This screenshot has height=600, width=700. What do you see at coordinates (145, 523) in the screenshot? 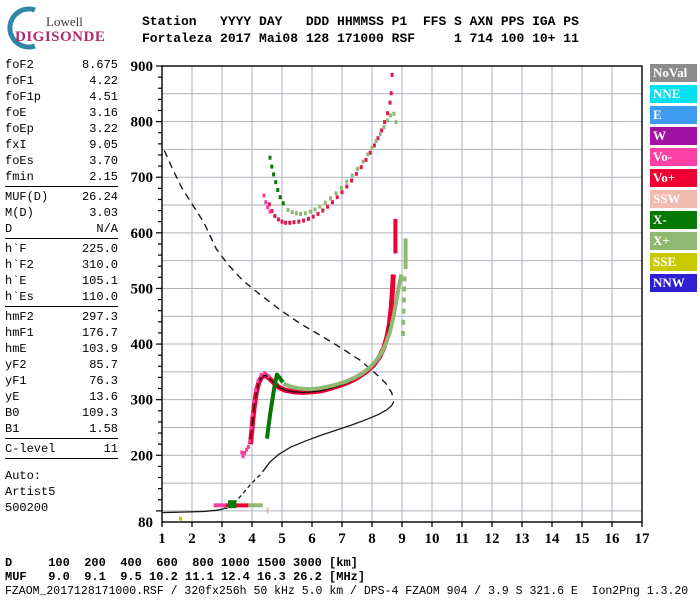
I see `y-tick-label: 80` at bounding box center [145, 523].